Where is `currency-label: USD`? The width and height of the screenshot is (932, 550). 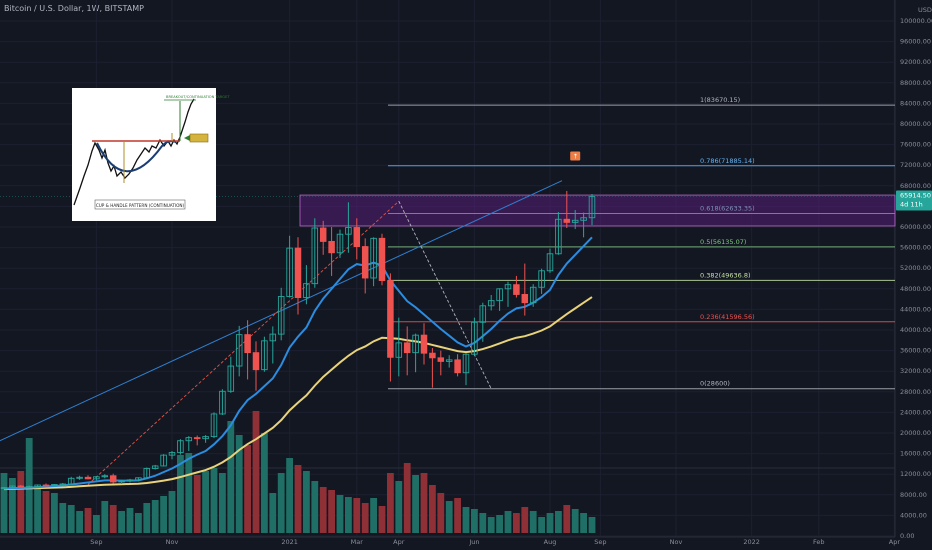 currency-label: USD is located at coordinates (925, 10).